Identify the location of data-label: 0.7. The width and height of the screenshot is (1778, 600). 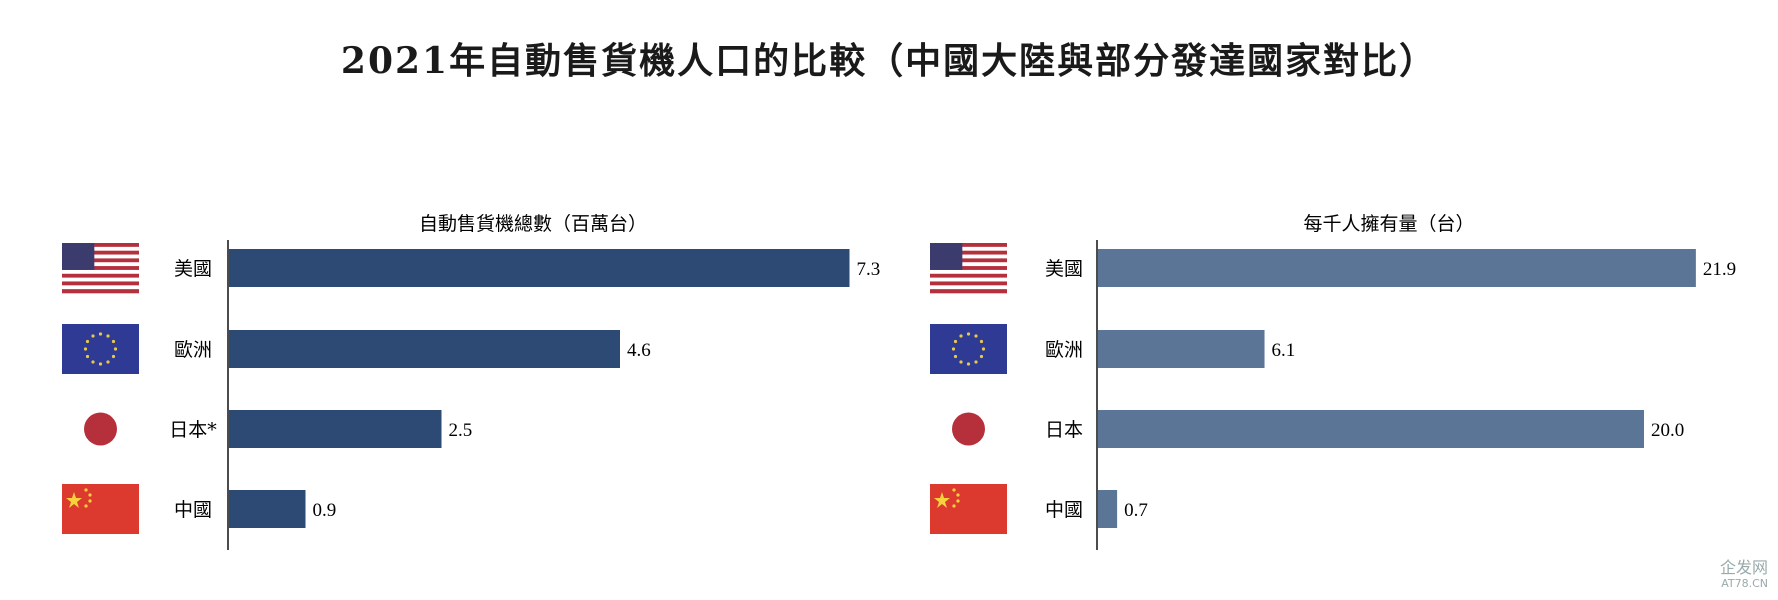
(1136, 510).